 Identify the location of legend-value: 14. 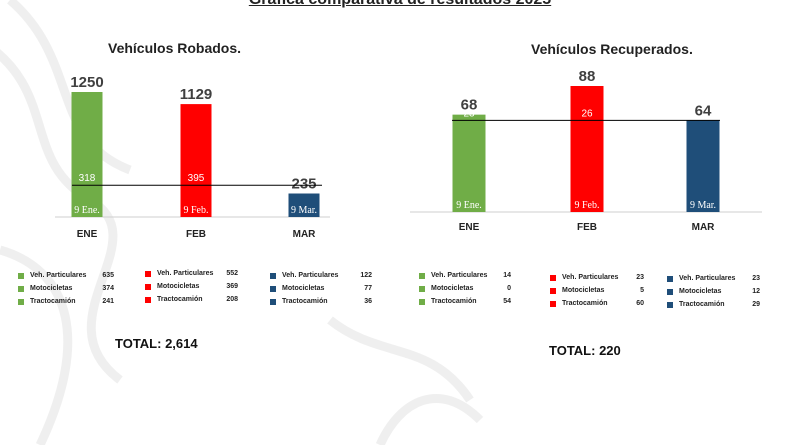
(507, 275).